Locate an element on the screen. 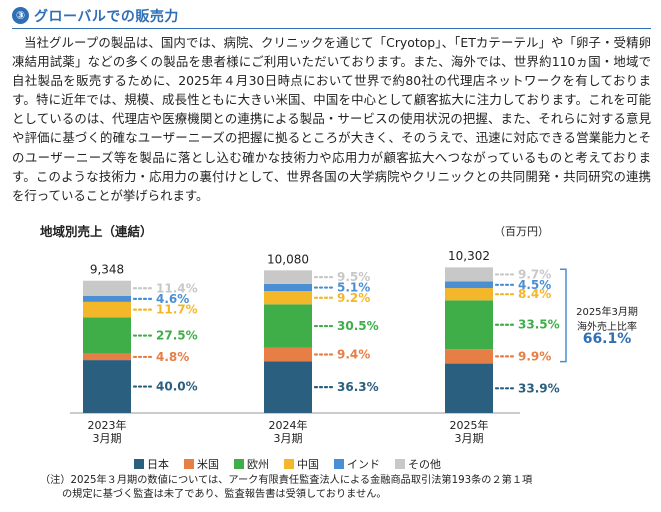 This screenshot has width=661, height=512. legend-item: 欧州 is located at coordinates (251, 464).